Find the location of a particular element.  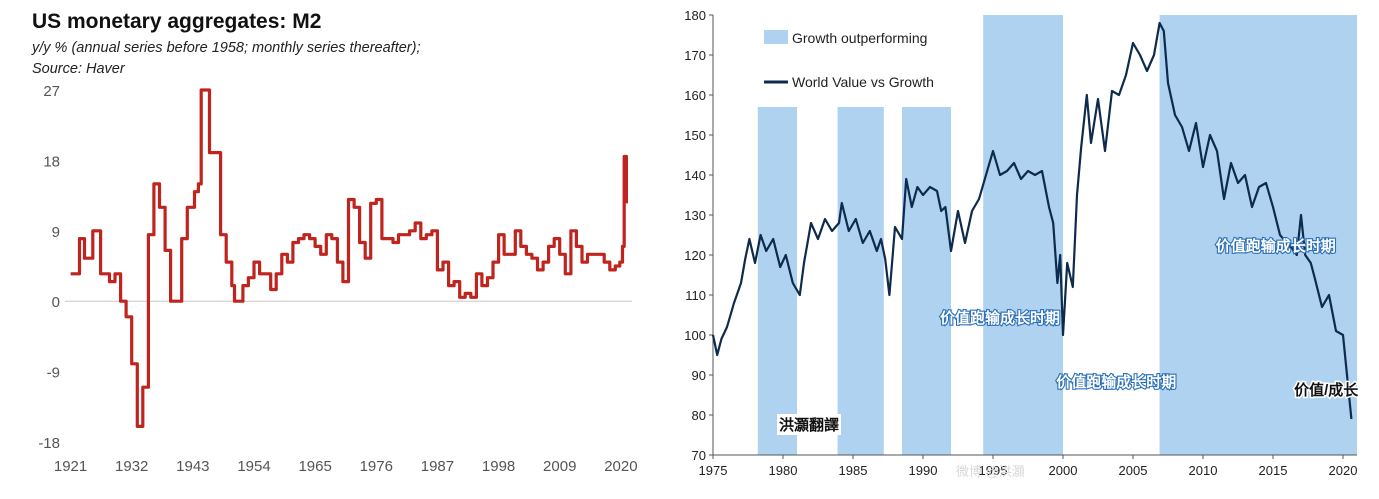

m2-chart-source: Source: Haver is located at coordinates (78, 69).